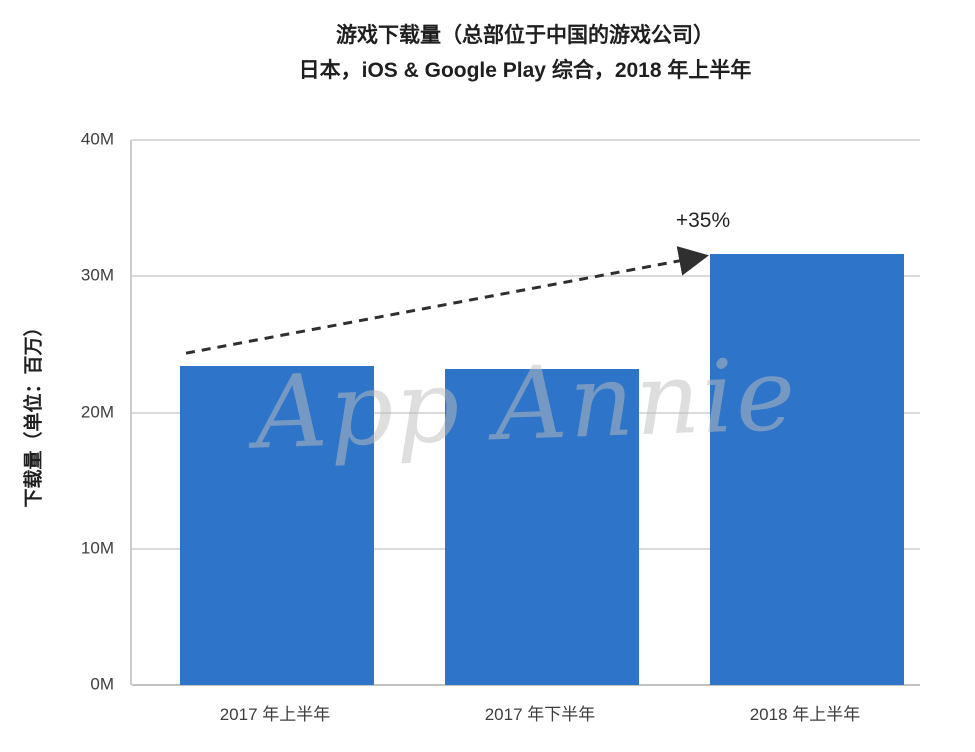 The width and height of the screenshot is (975, 752). What do you see at coordinates (97, 139) in the screenshot?
I see `y-tick-label: 40M` at bounding box center [97, 139].